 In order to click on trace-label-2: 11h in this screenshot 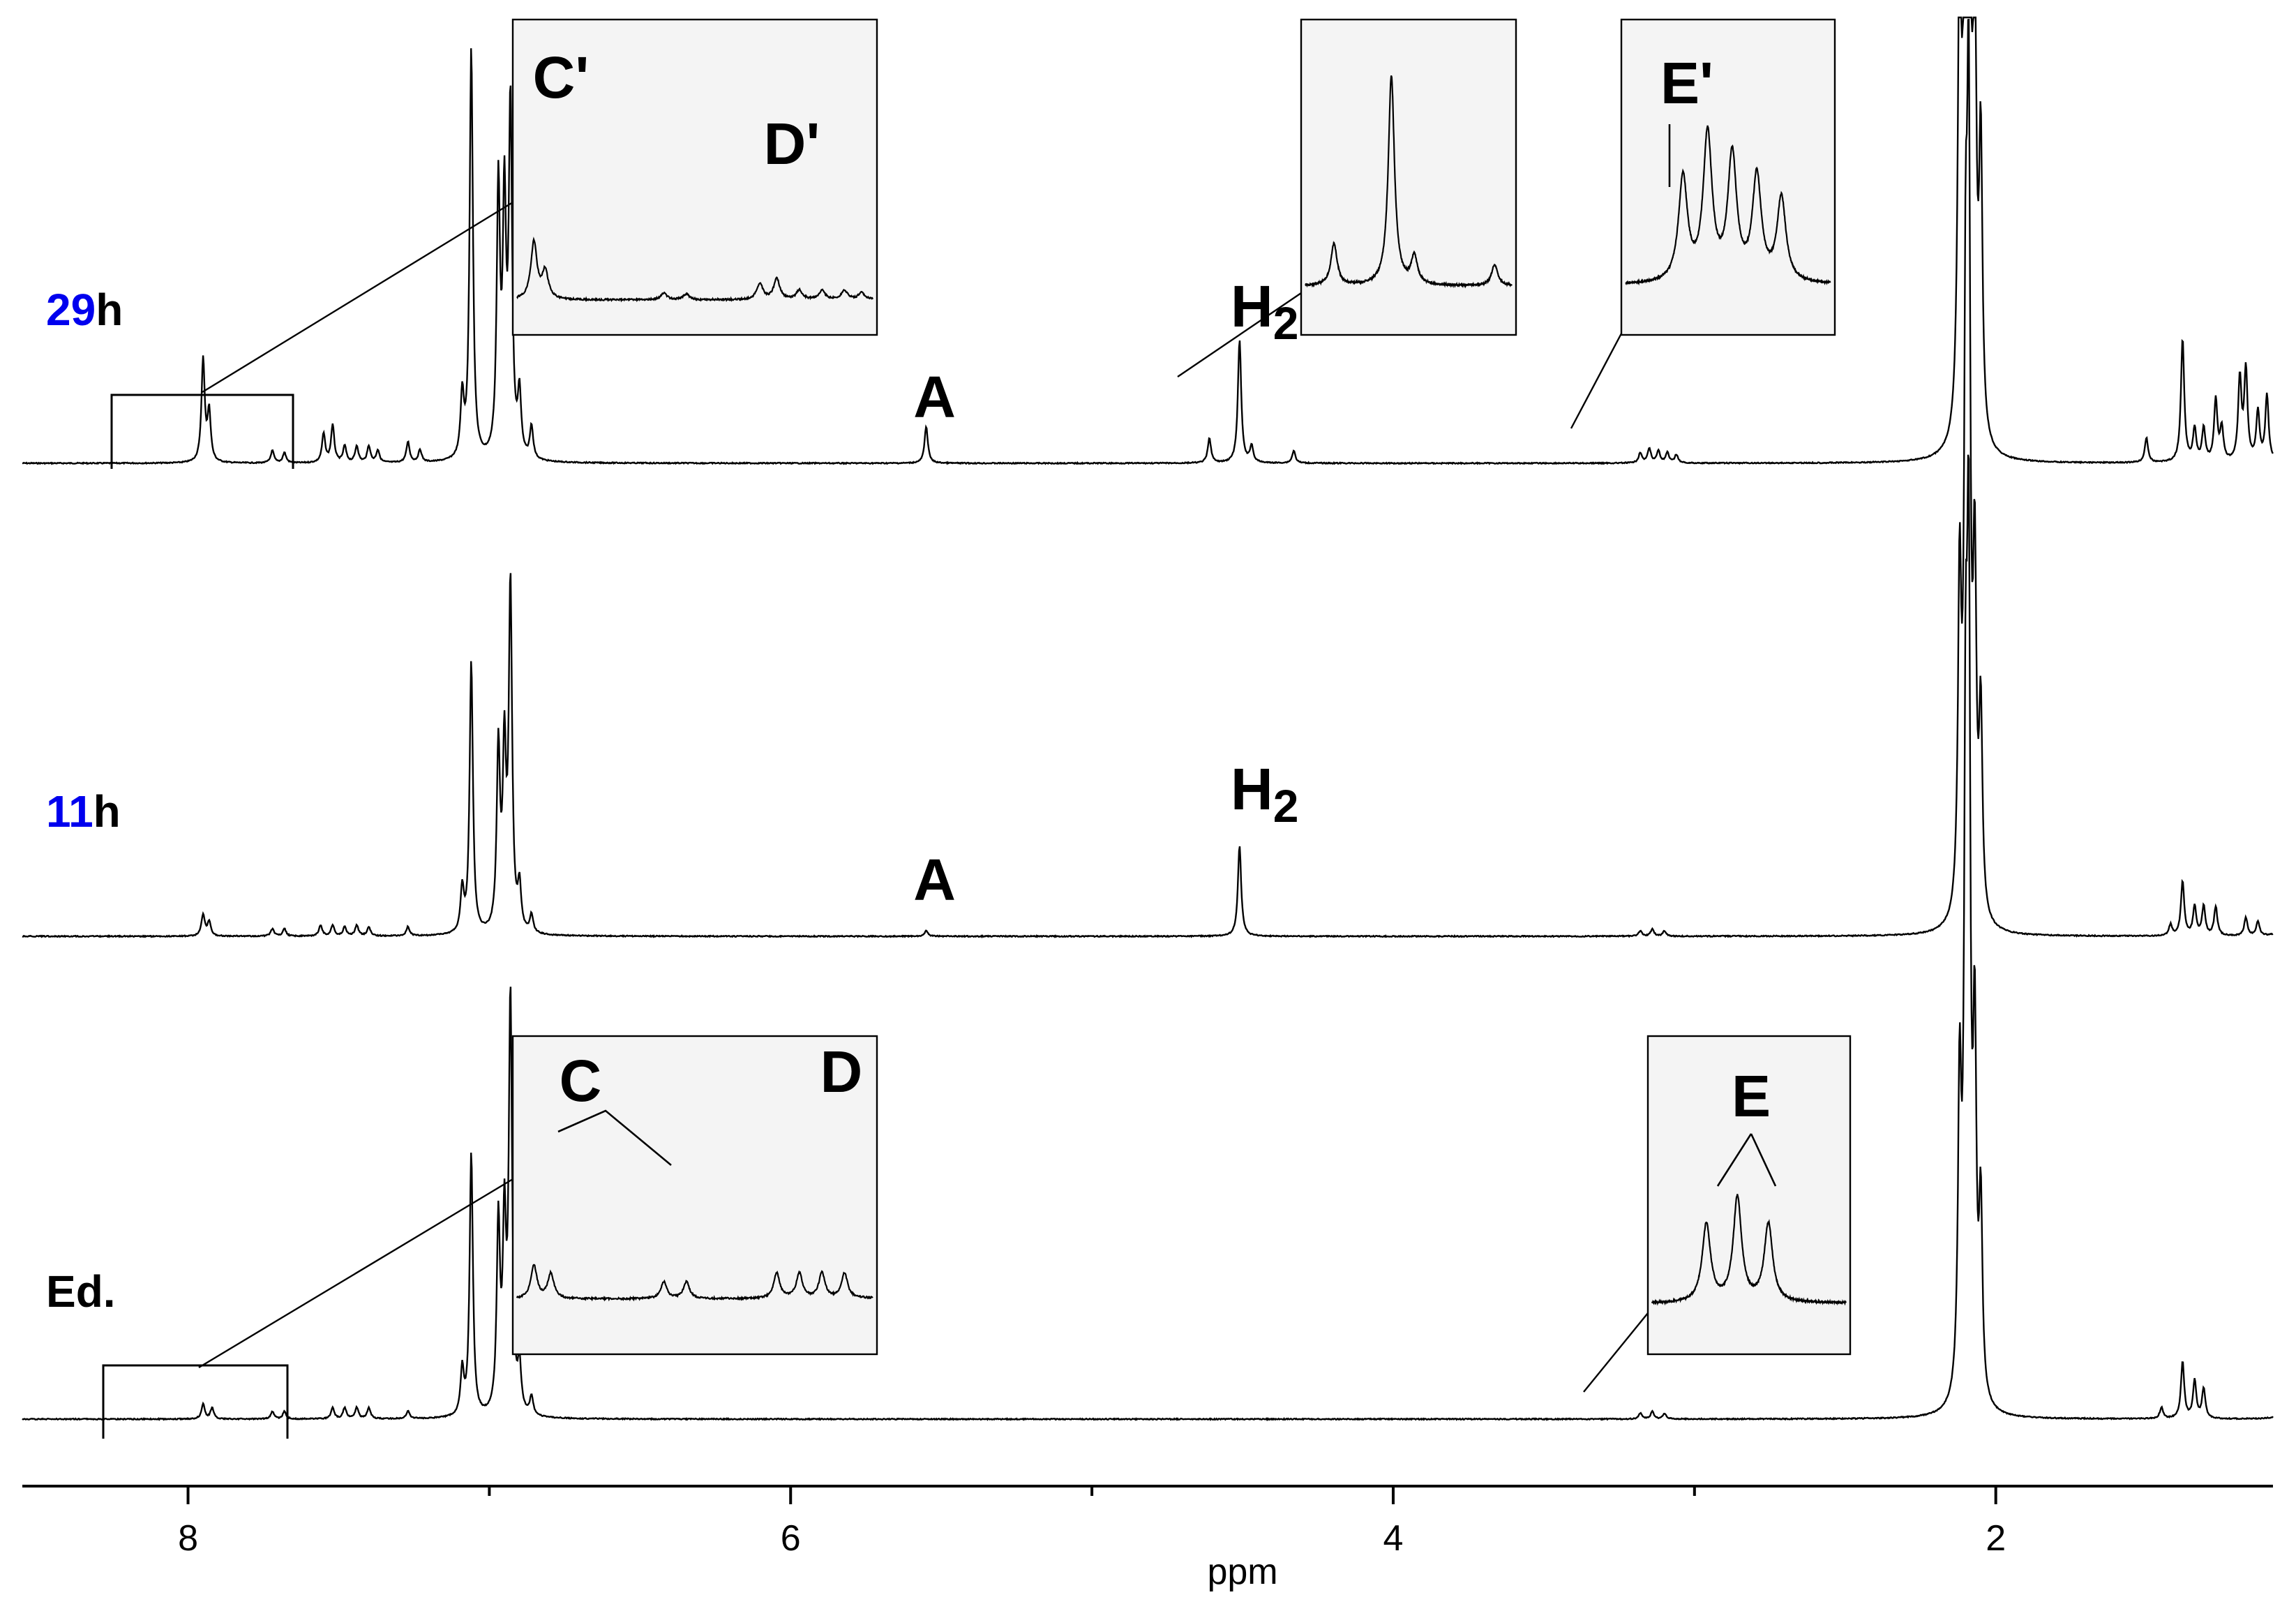, I will do `click(83, 811)`.